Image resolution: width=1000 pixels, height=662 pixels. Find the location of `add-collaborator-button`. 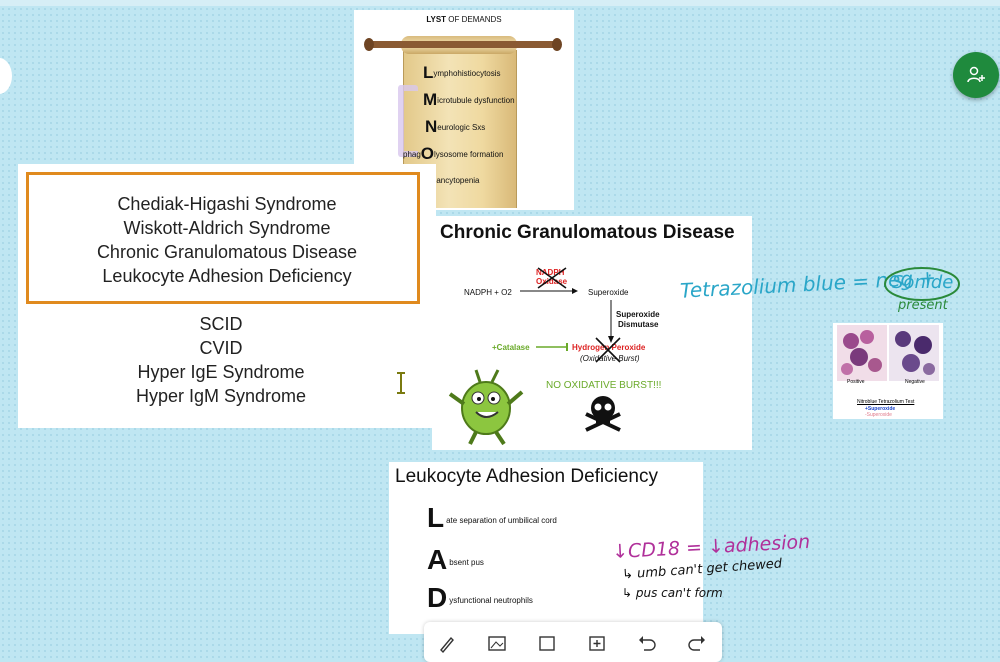

add-collaborator-button is located at coordinates (976, 75).